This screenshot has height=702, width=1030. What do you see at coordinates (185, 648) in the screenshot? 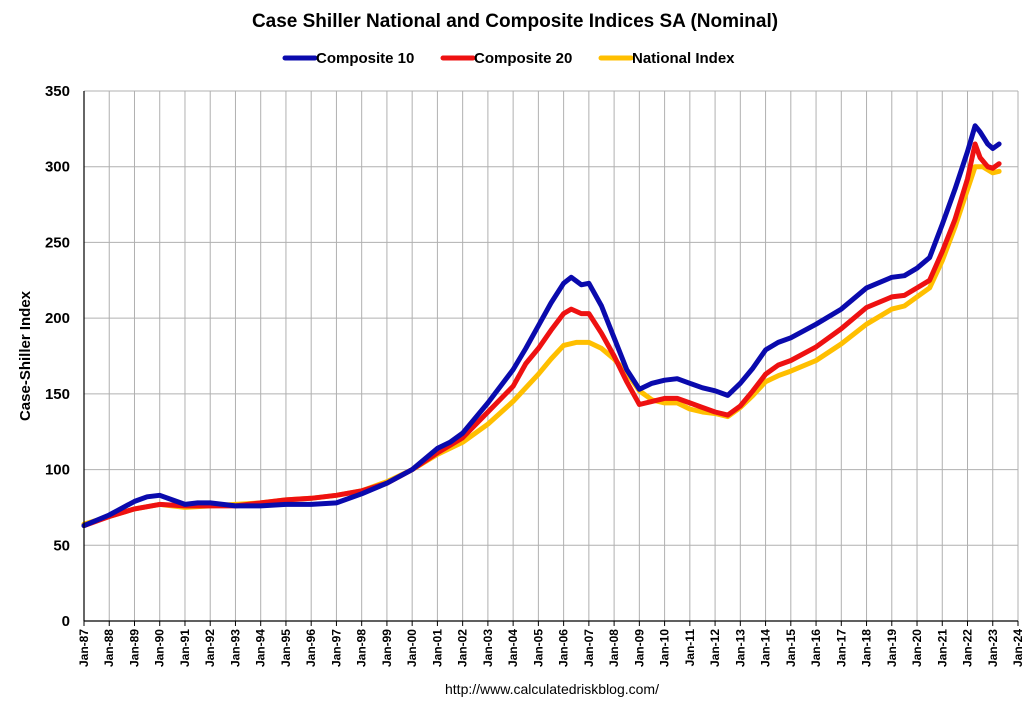
I see `x-tick-label: Jan-91` at bounding box center [185, 648].